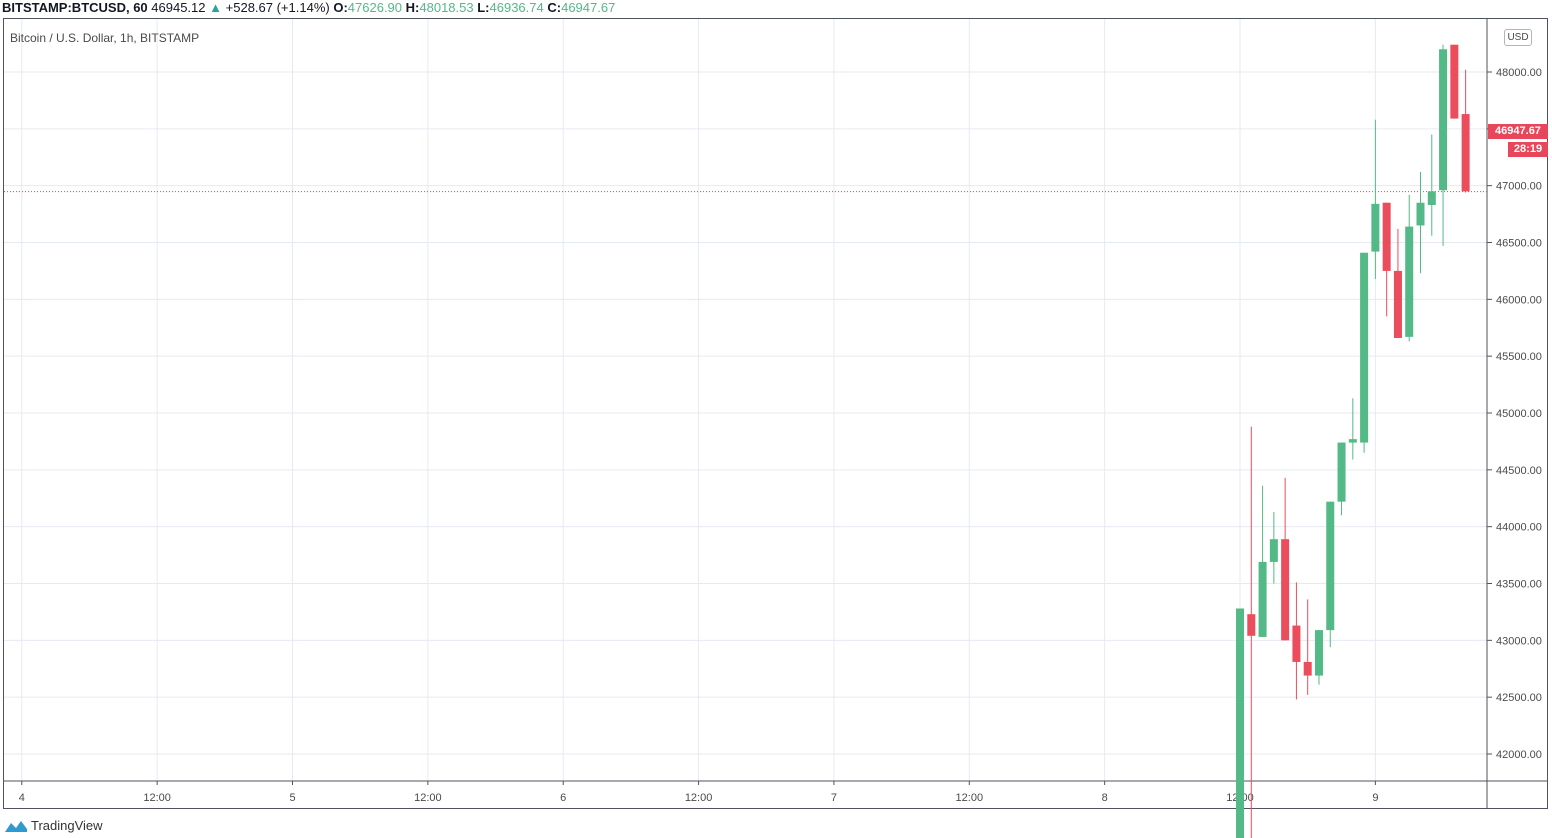 The width and height of the screenshot is (1552, 838). Describe the element at coordinates (1375, 798) in the screenshot. I see `time-axis-label: 9` at that location.